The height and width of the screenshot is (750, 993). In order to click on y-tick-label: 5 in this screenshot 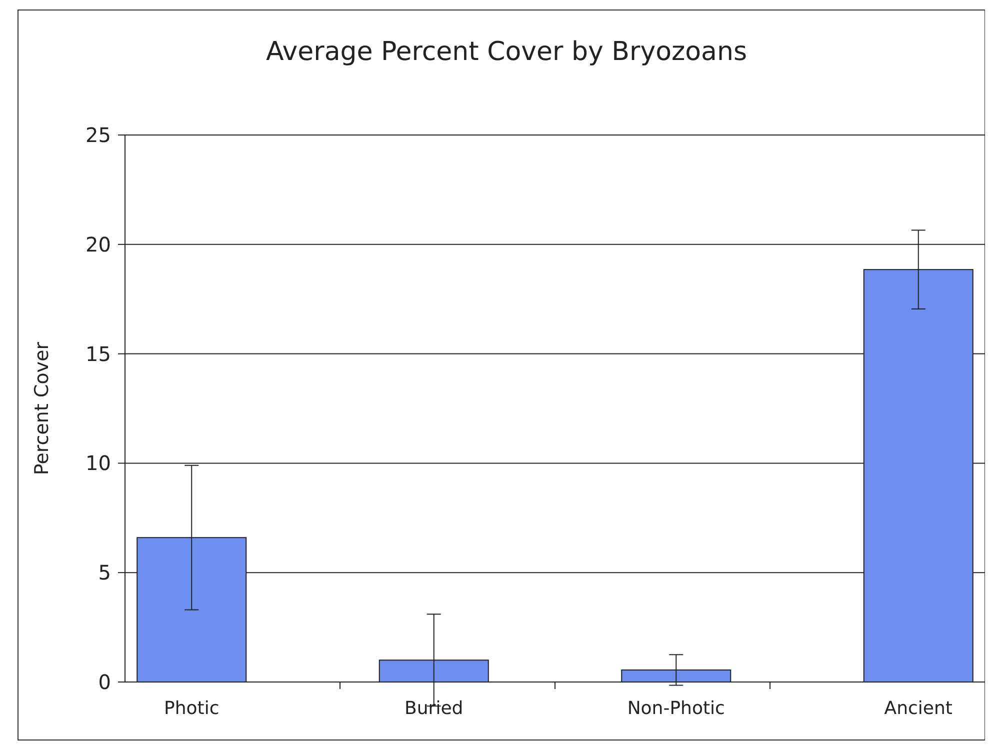, I will do `click(104, 572)`.